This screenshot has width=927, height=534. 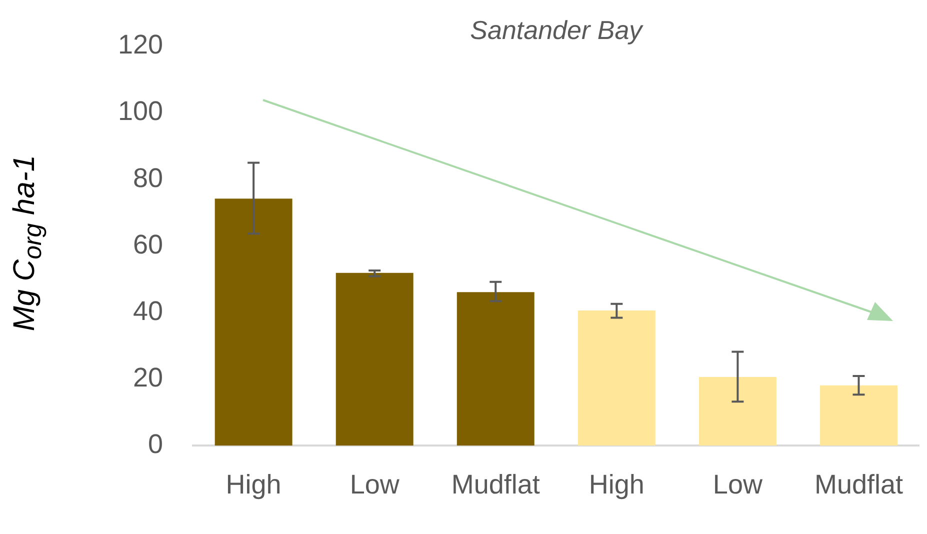 I want to click on y-tick-label: 20, so click(x=148, y=377).